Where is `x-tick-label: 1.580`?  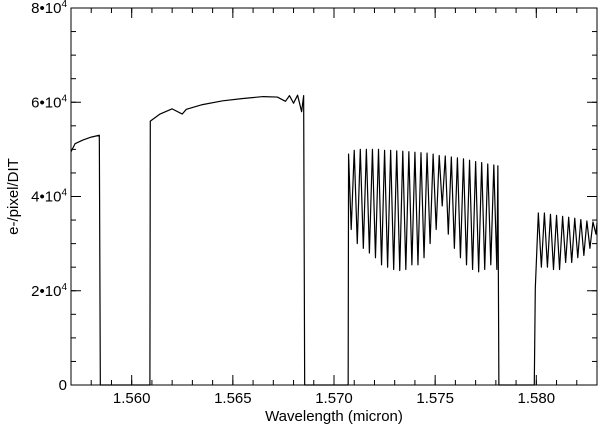 x-tick-label: 1.580 is located at coordinates (537, 398).